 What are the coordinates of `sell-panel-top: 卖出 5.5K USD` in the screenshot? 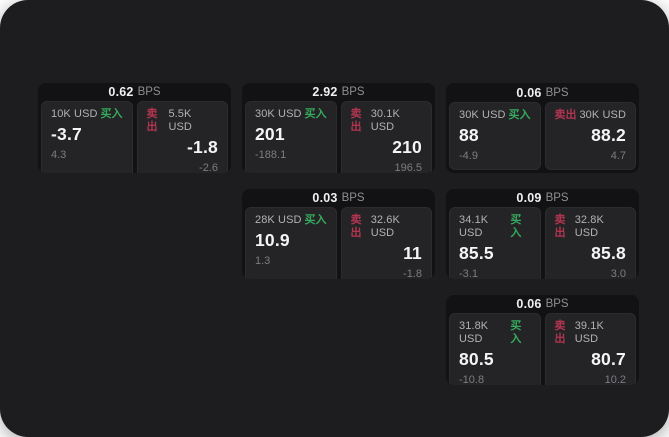 It's located at (183, 121).